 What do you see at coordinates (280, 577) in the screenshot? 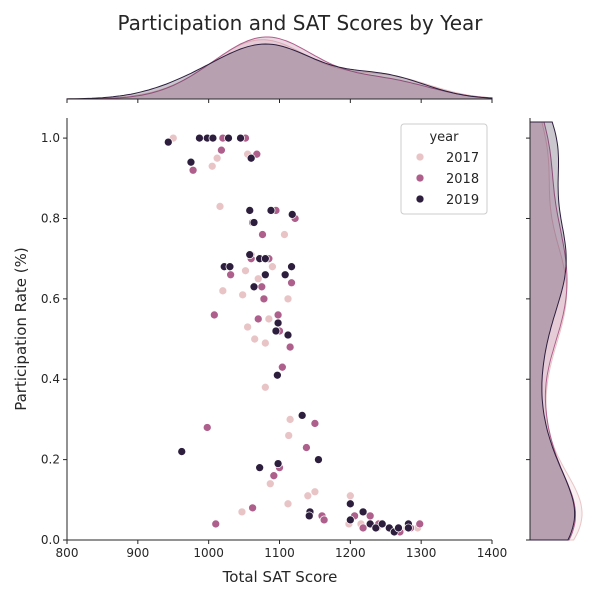
I see `x-axis-label: Total SAT Score` at bounding box center [280, 577].